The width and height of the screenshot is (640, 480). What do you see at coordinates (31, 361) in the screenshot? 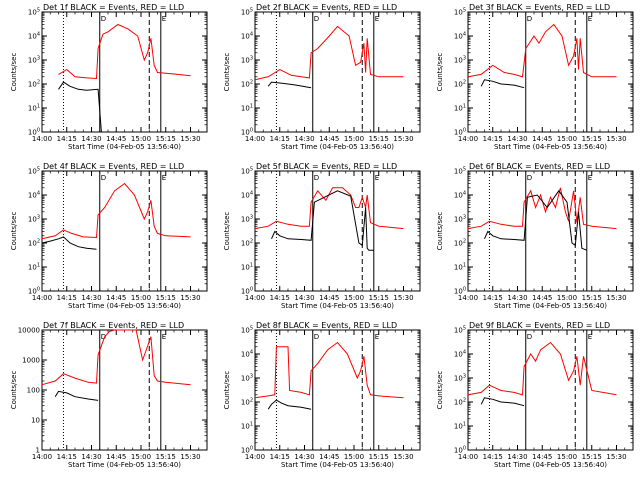
I see `y-tick-label: 1000` at bounding box center [31, 361].